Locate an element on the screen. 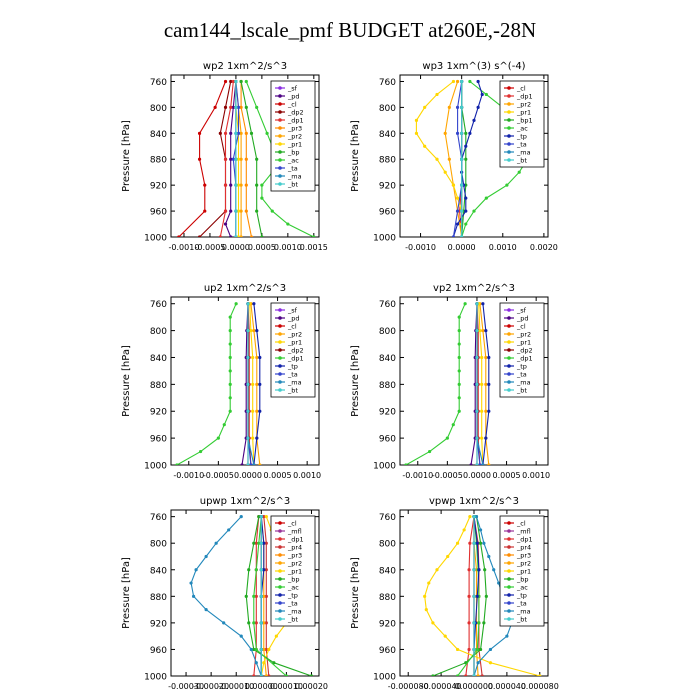 The width and height of the screenshot is (700, 700). y-tick-label: 760 is located at coordinates (158, 83).